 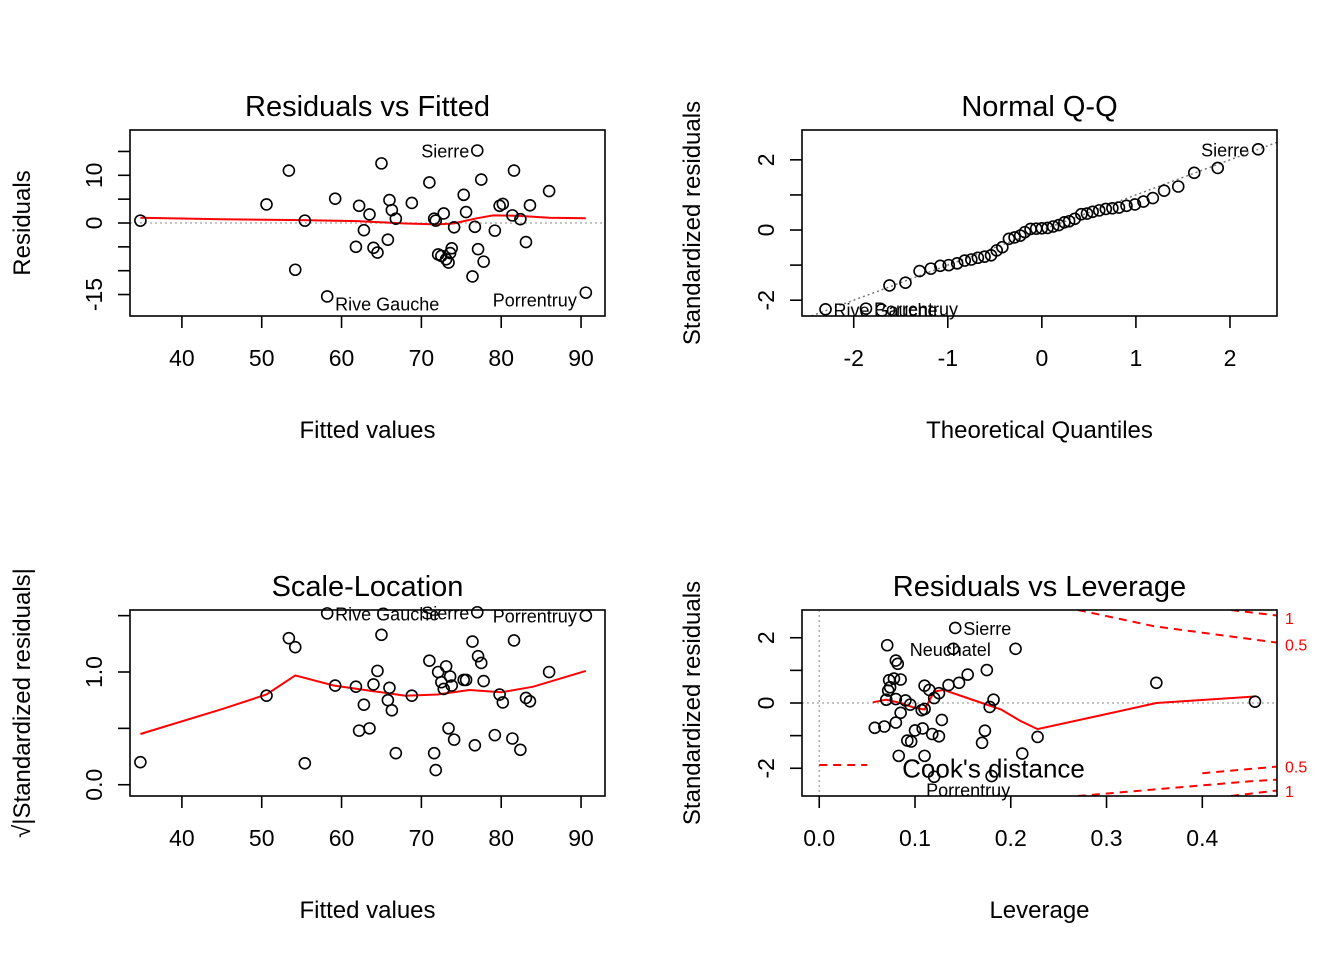 I want to click on x-tick-label: 0.0, so click(x=819, y=838).